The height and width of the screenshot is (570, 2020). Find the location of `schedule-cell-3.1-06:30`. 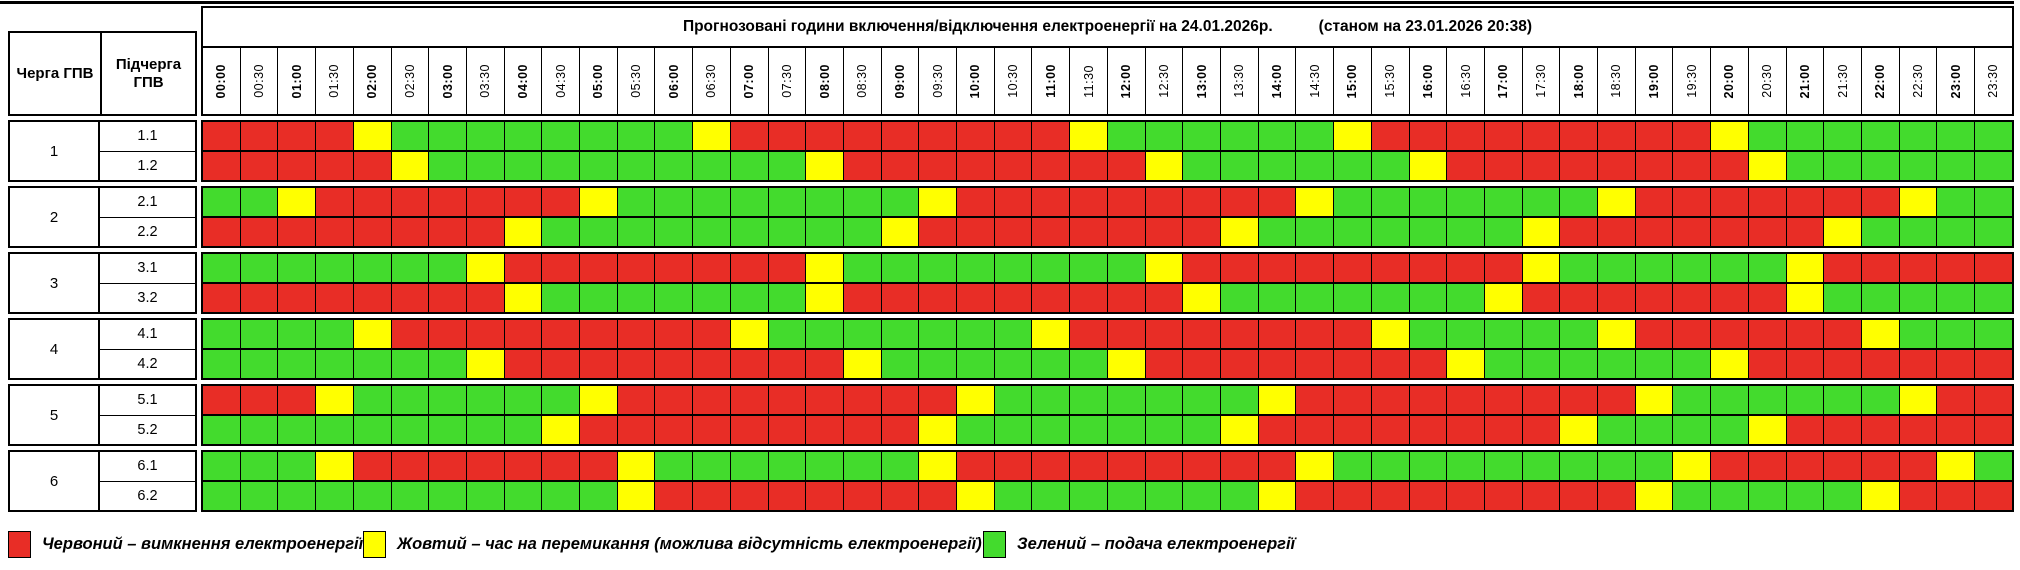

schedule-cell-3.1-06:30 is located at coordinates (712, 268).